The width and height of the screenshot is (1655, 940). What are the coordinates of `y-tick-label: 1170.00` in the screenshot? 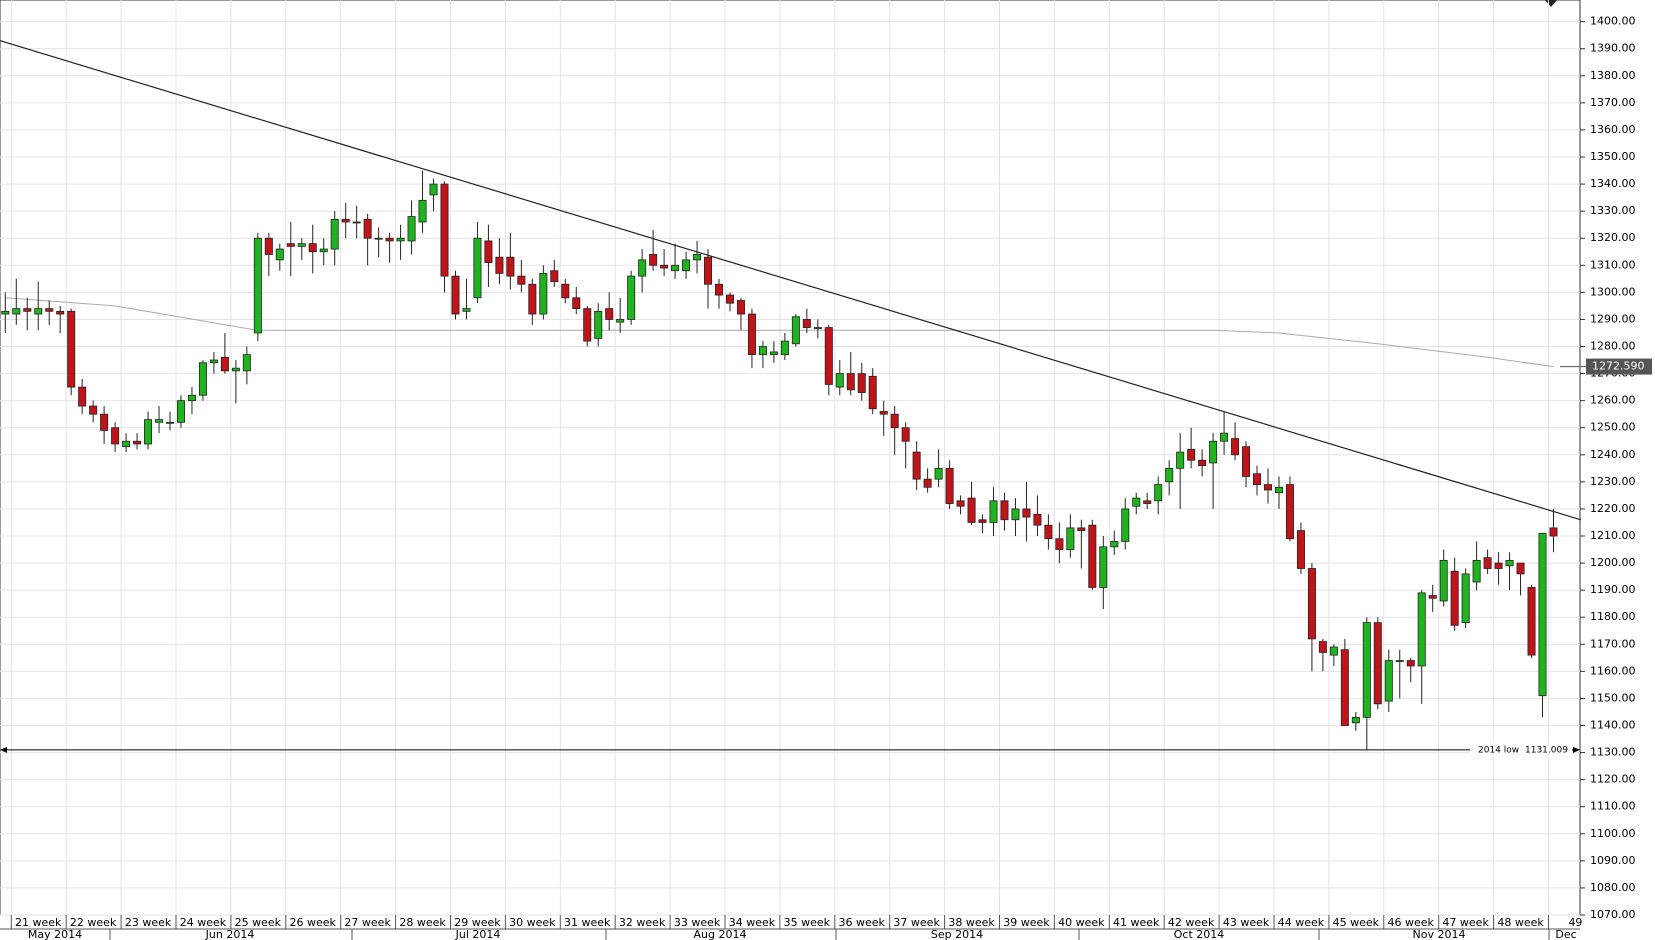 It's located at (1613, 643).